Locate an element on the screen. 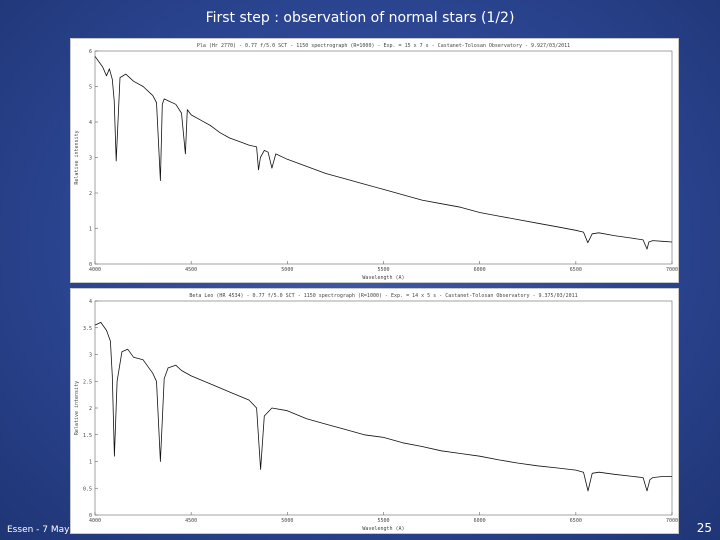  y-tick-label: 2.5 is located at coordinates (87, 382).